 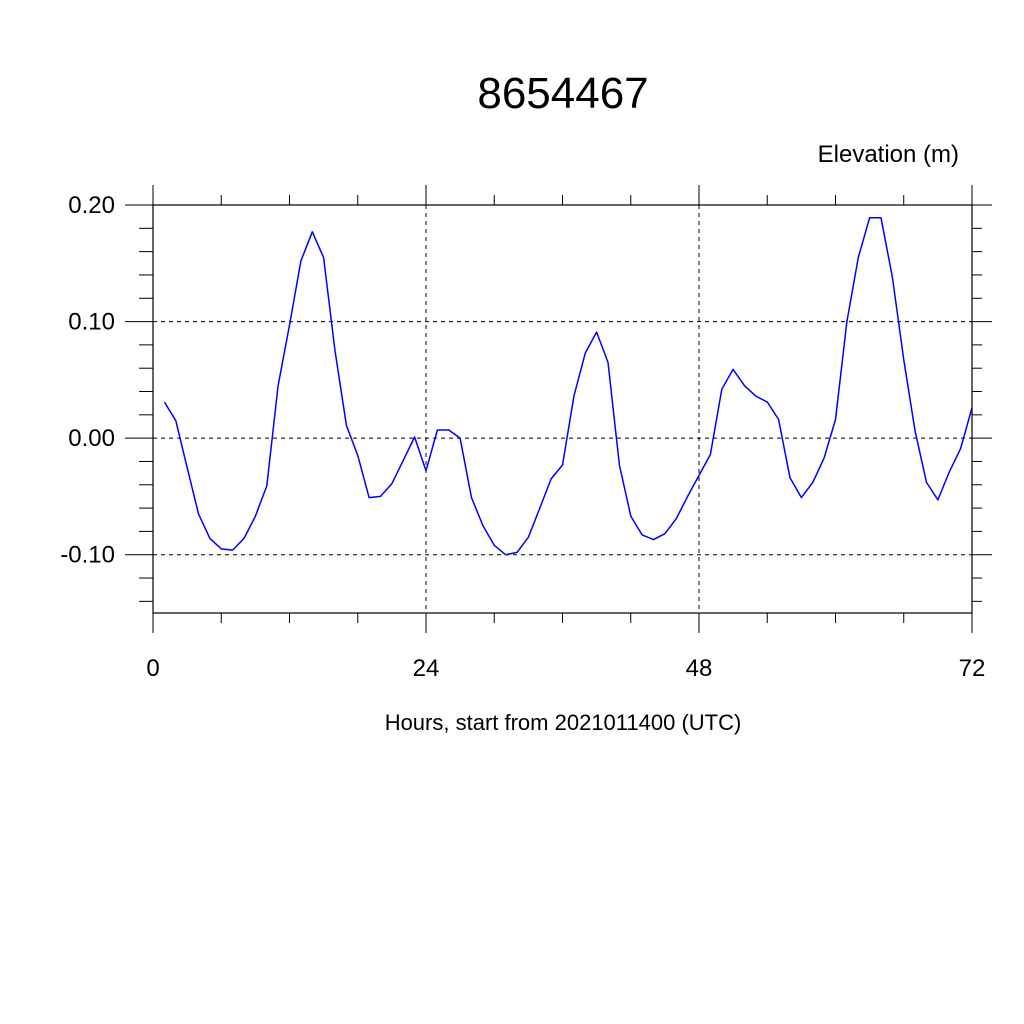 I want to click on x-axis-label: Hours, start from 2021011400 (UTC), so click(x=563, y=722).